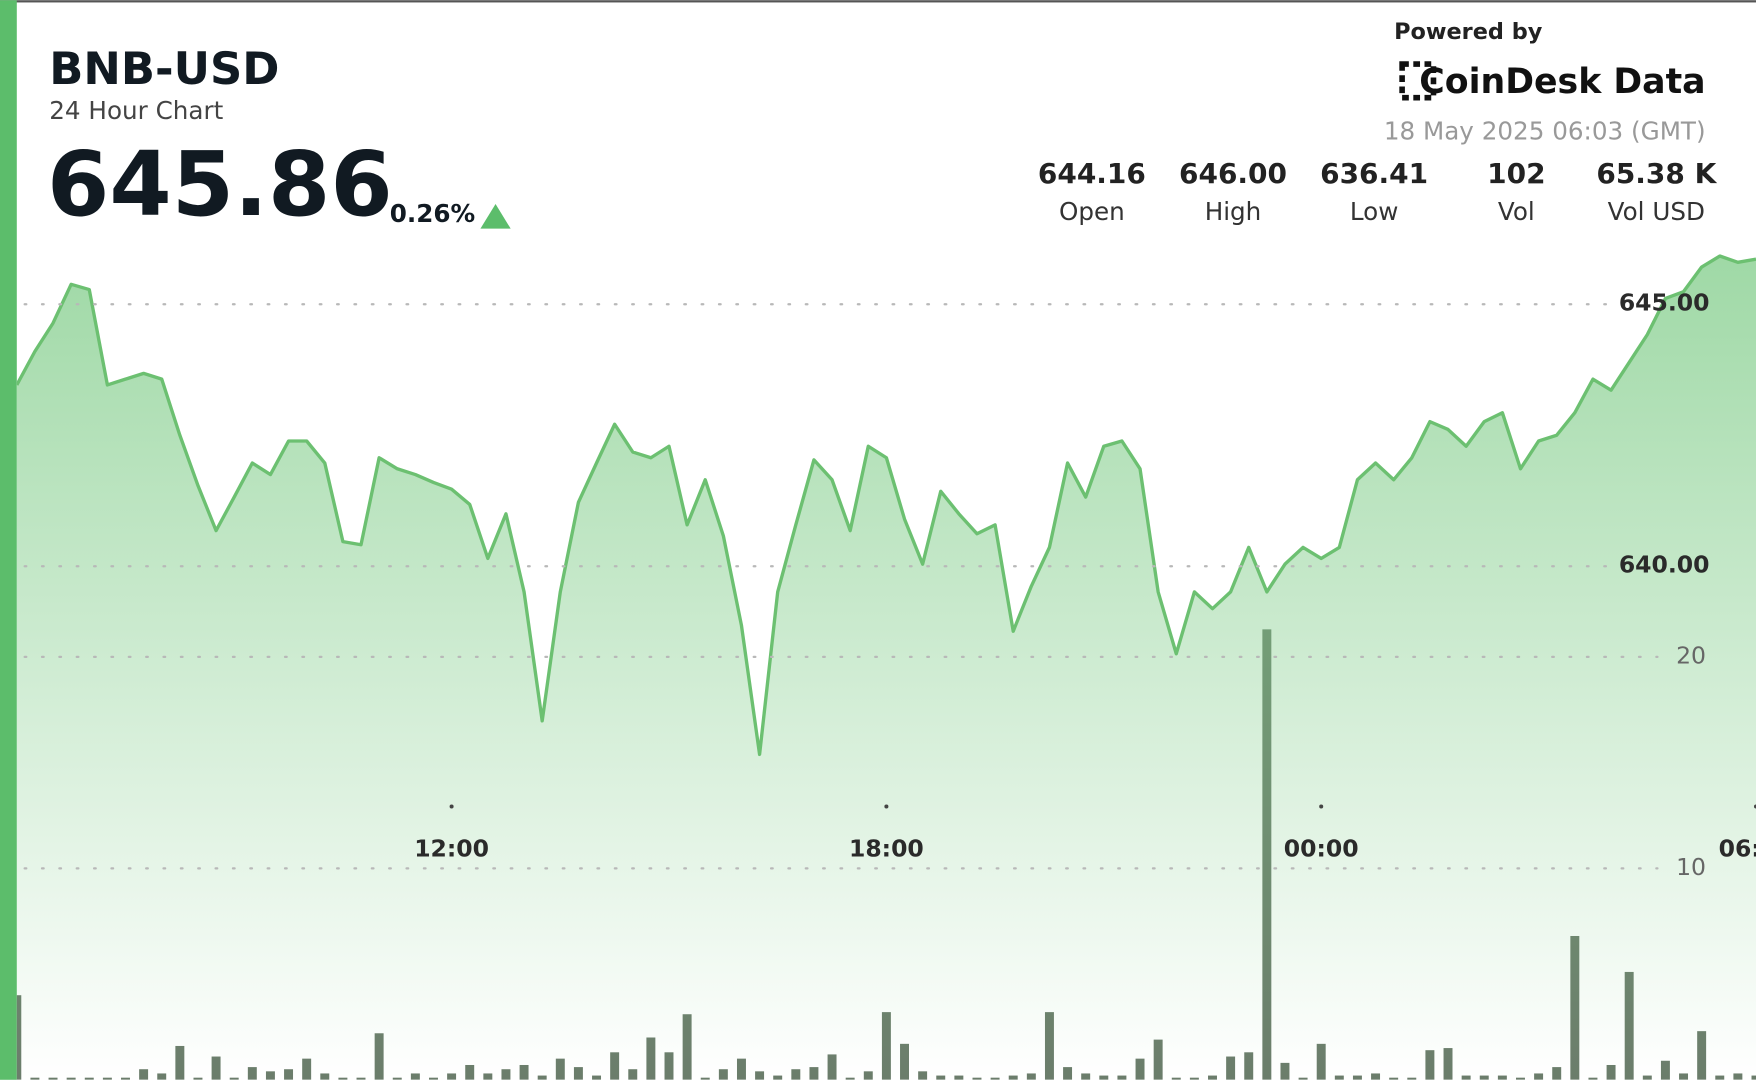  Describe the element at coordinates (495, 216) in the screenshot. I see `up-arrow` at that location.